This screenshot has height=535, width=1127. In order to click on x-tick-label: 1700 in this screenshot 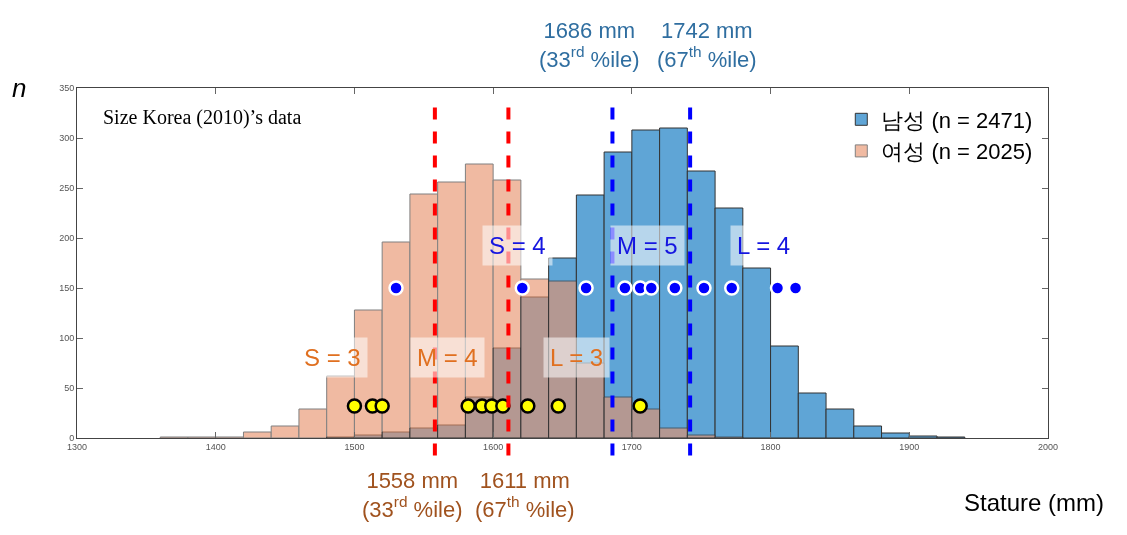, I will do `click(631, 446)`.